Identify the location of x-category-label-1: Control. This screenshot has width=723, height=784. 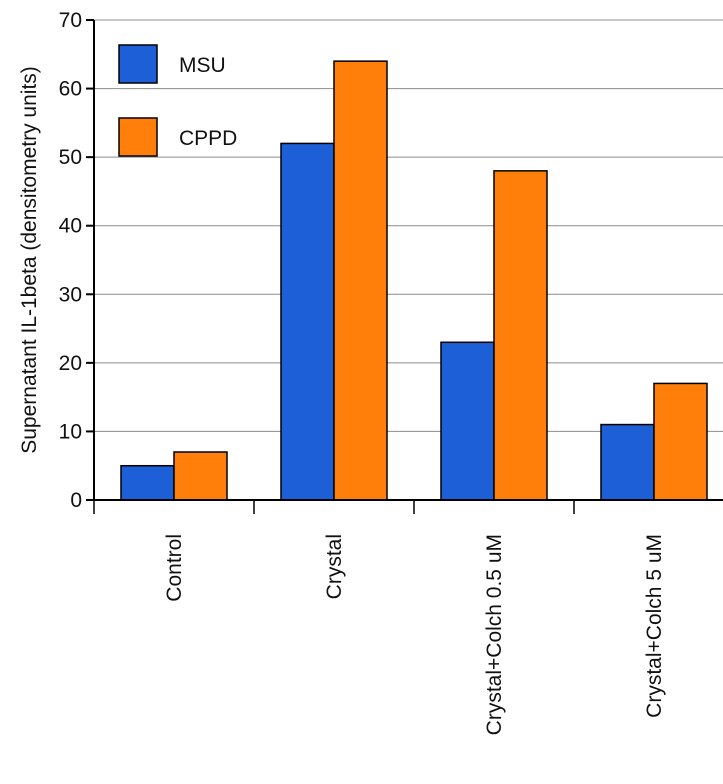
(174, 568).